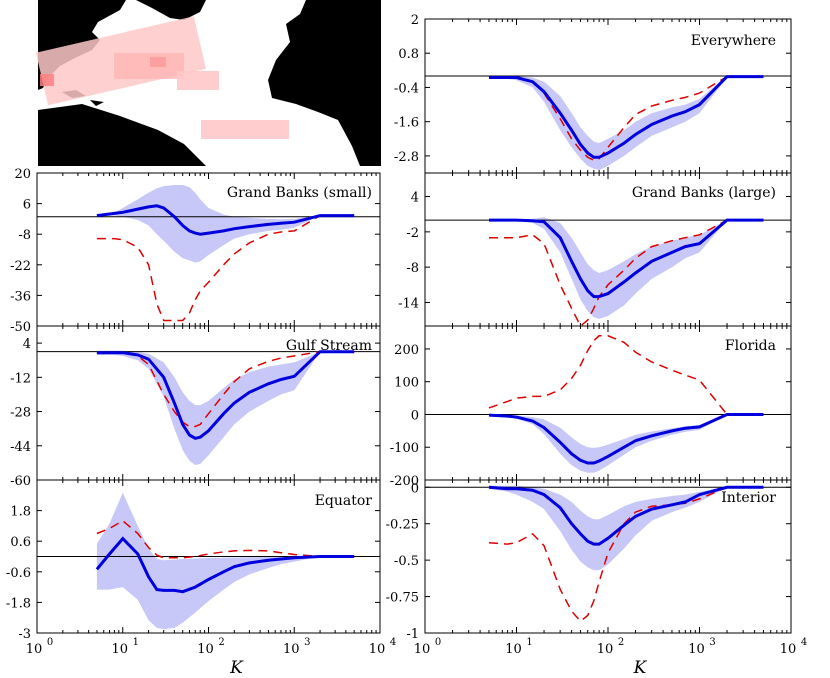 Image resolution: width=830 pixels, height=678 pixels. Describe the element at coordinates (20, 327) in the screenshot. I see `y-tick-label: -50` at that location.